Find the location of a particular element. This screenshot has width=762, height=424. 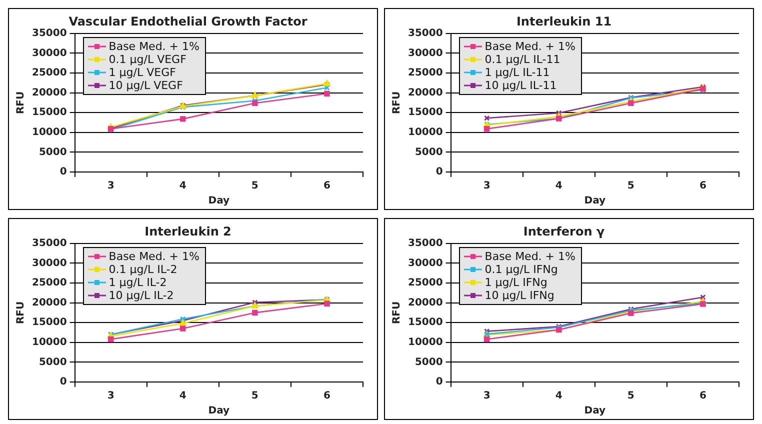

legend-label: 10 µg/L IL-2 is located at coordinates (141, 295).